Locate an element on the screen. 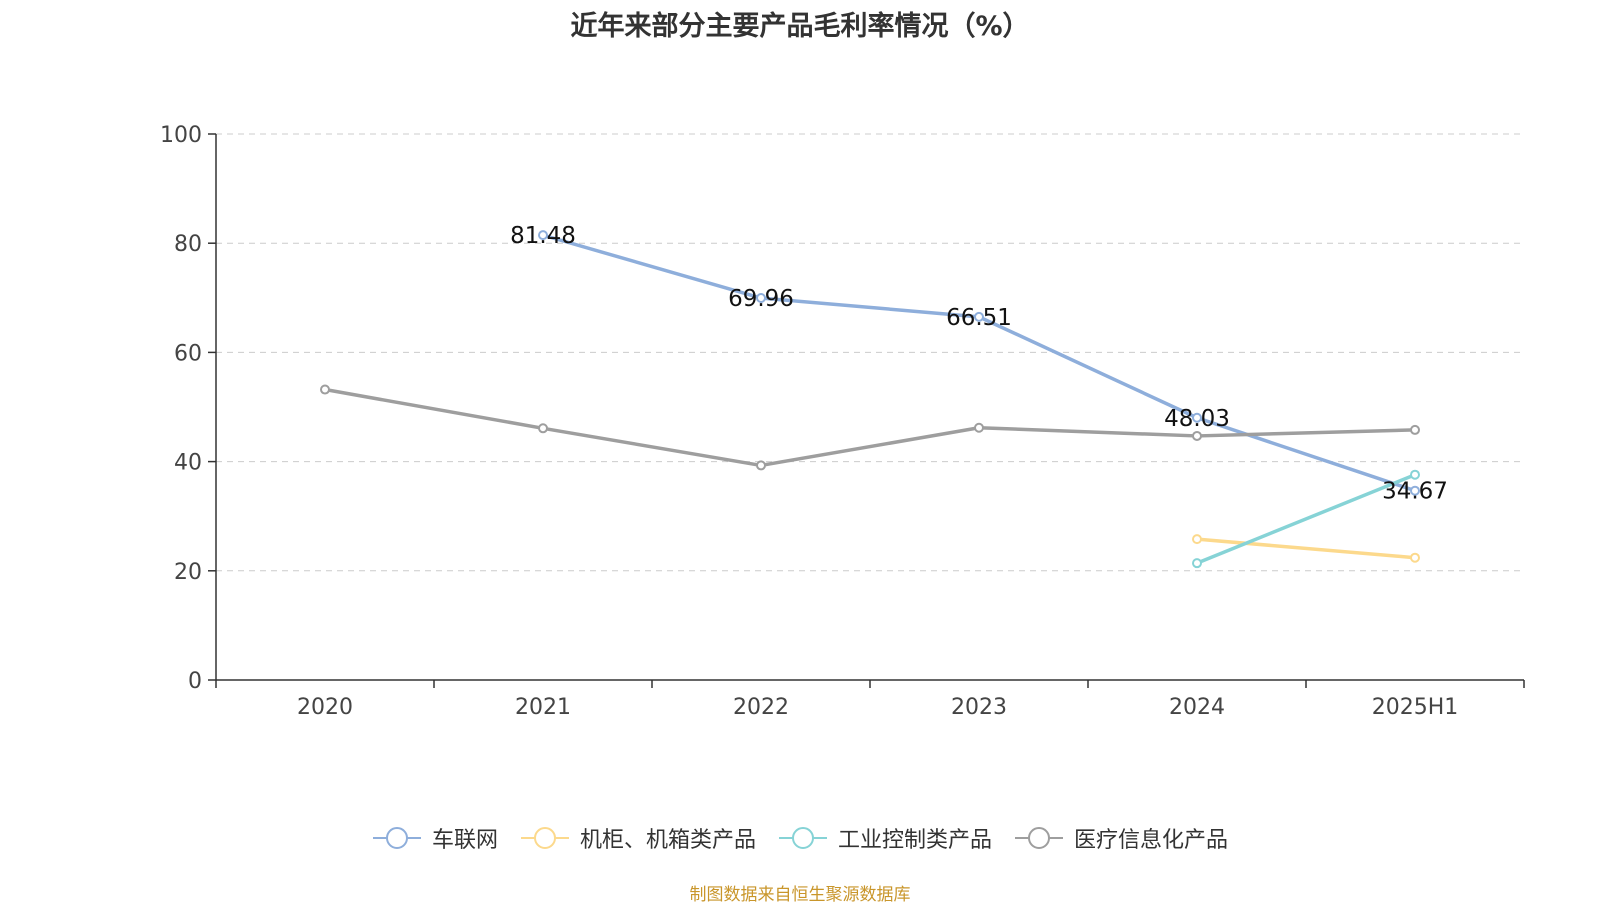  legend: 车联网 机柜、机箱类产品 工业控制类产品 医疗信息化产品 is located at coordinates (800, 838).